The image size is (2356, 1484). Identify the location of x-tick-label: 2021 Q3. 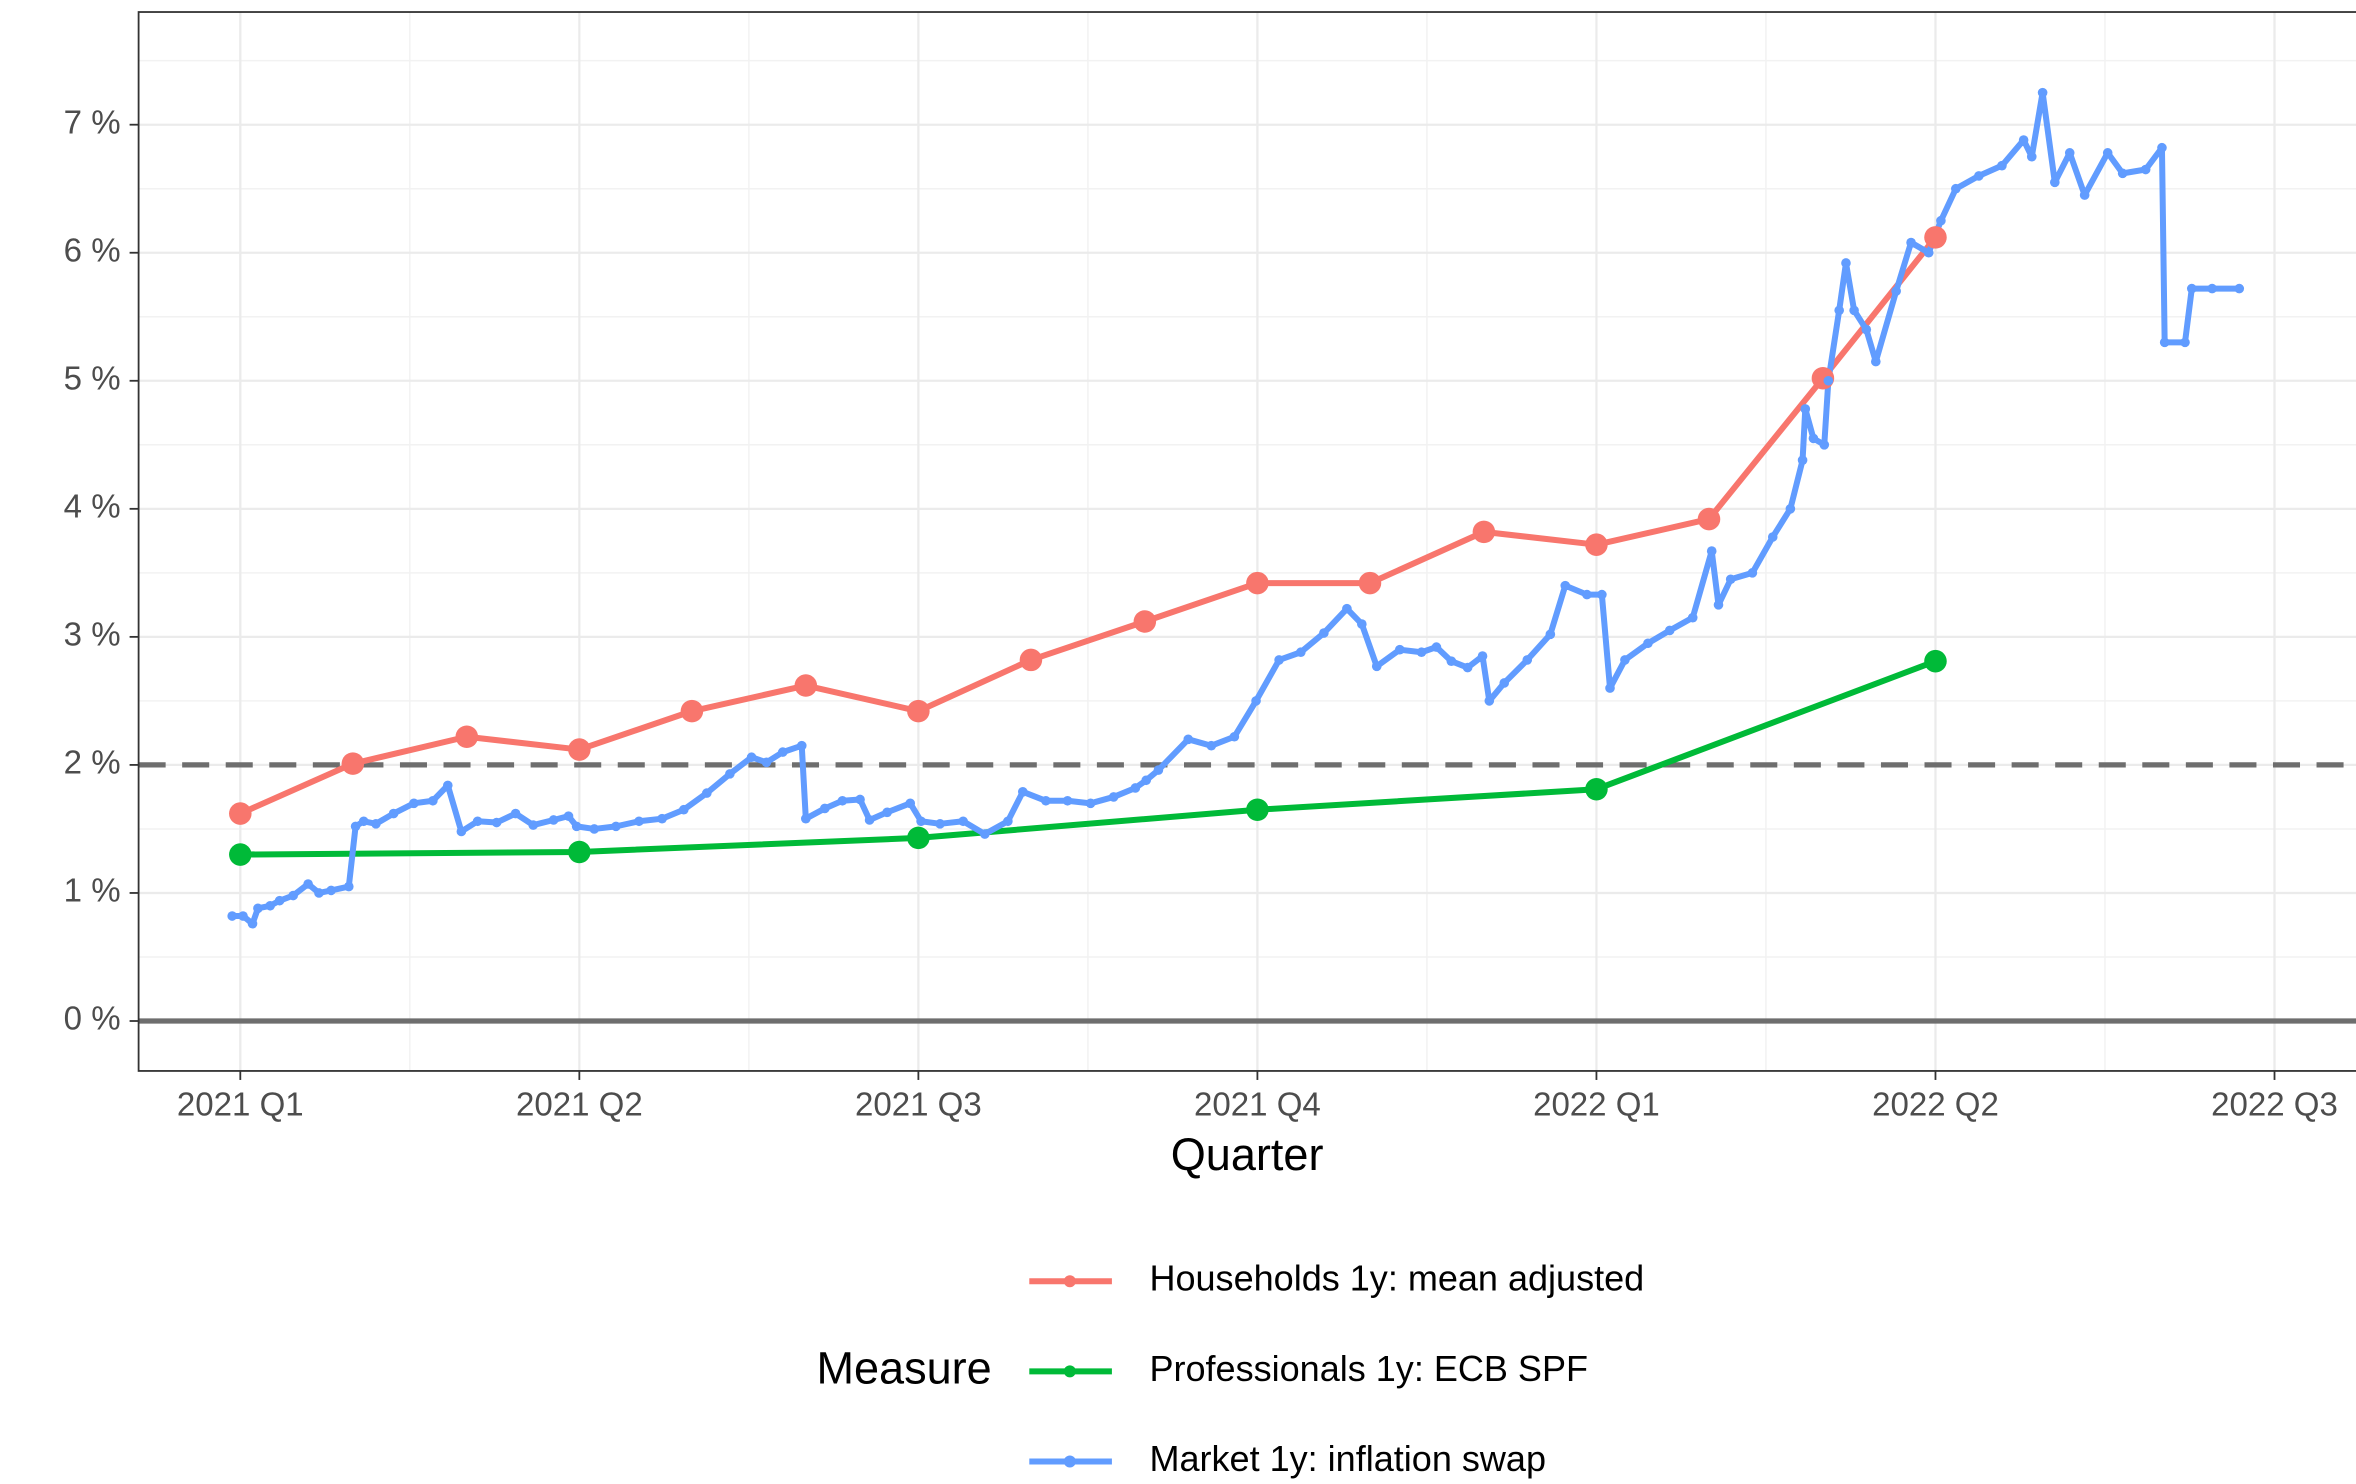
(918, 1105).